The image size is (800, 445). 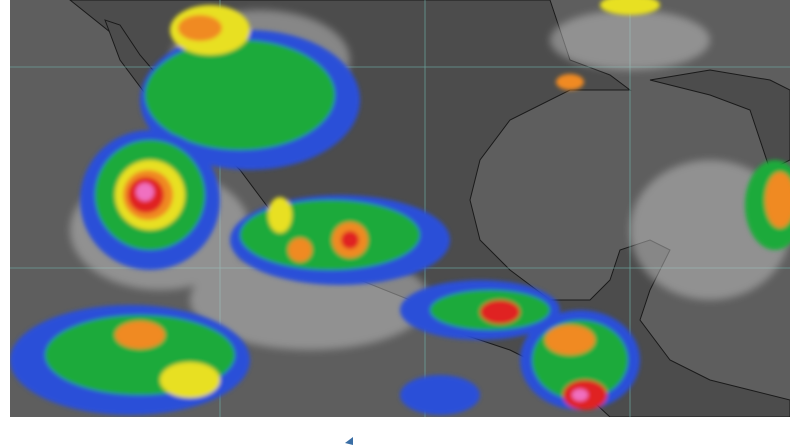 I want to click on logo-icon, so click(x=349, y=441).